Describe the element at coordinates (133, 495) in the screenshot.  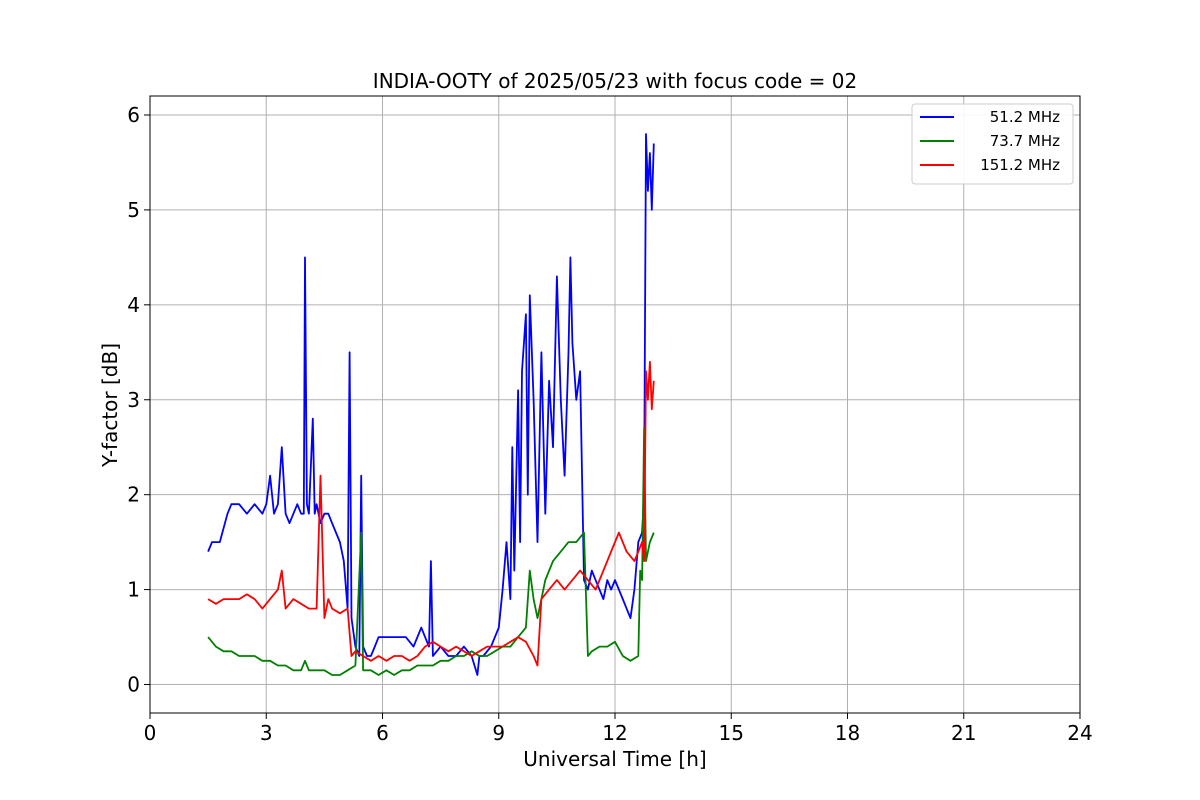
I see `y-tick-label: 2` at that location.